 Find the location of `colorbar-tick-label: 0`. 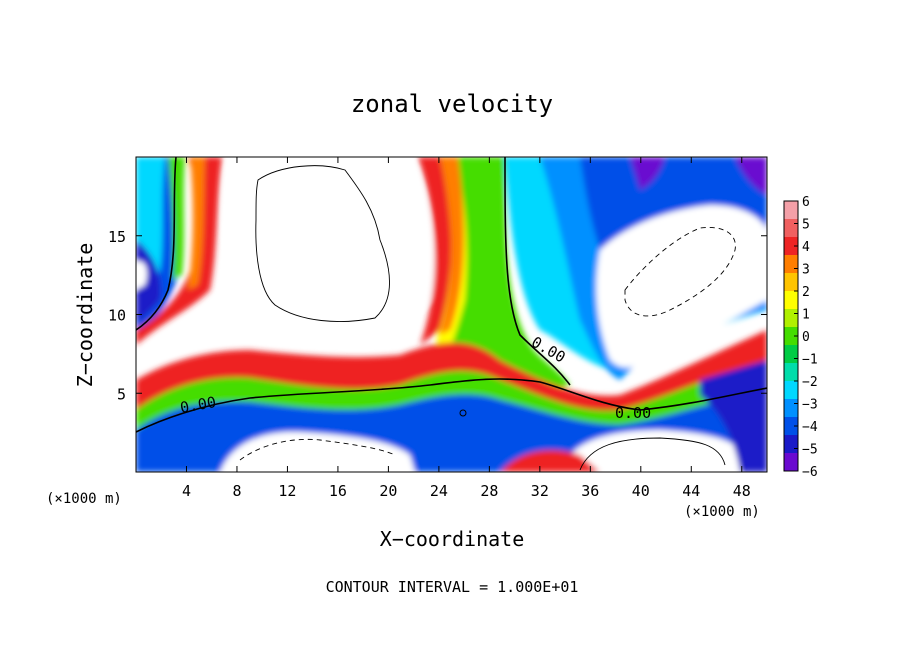

colorbar-tick-label: 0 is located at coordinates (806, 337).